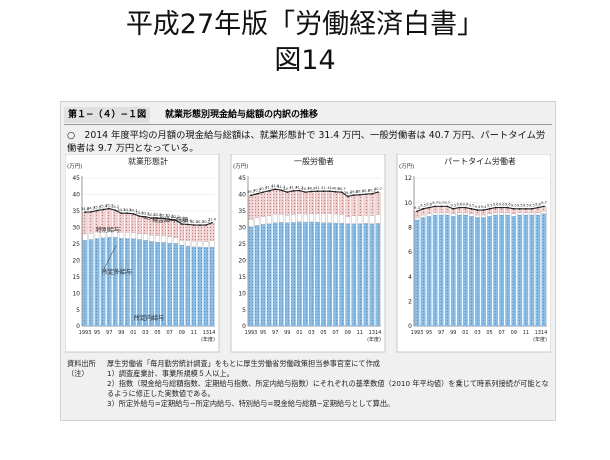 The image size is (610, 460). Describe the element at coordinates (109, 205) in the screenshot. I see `total-data-label: 35.7` at that location.